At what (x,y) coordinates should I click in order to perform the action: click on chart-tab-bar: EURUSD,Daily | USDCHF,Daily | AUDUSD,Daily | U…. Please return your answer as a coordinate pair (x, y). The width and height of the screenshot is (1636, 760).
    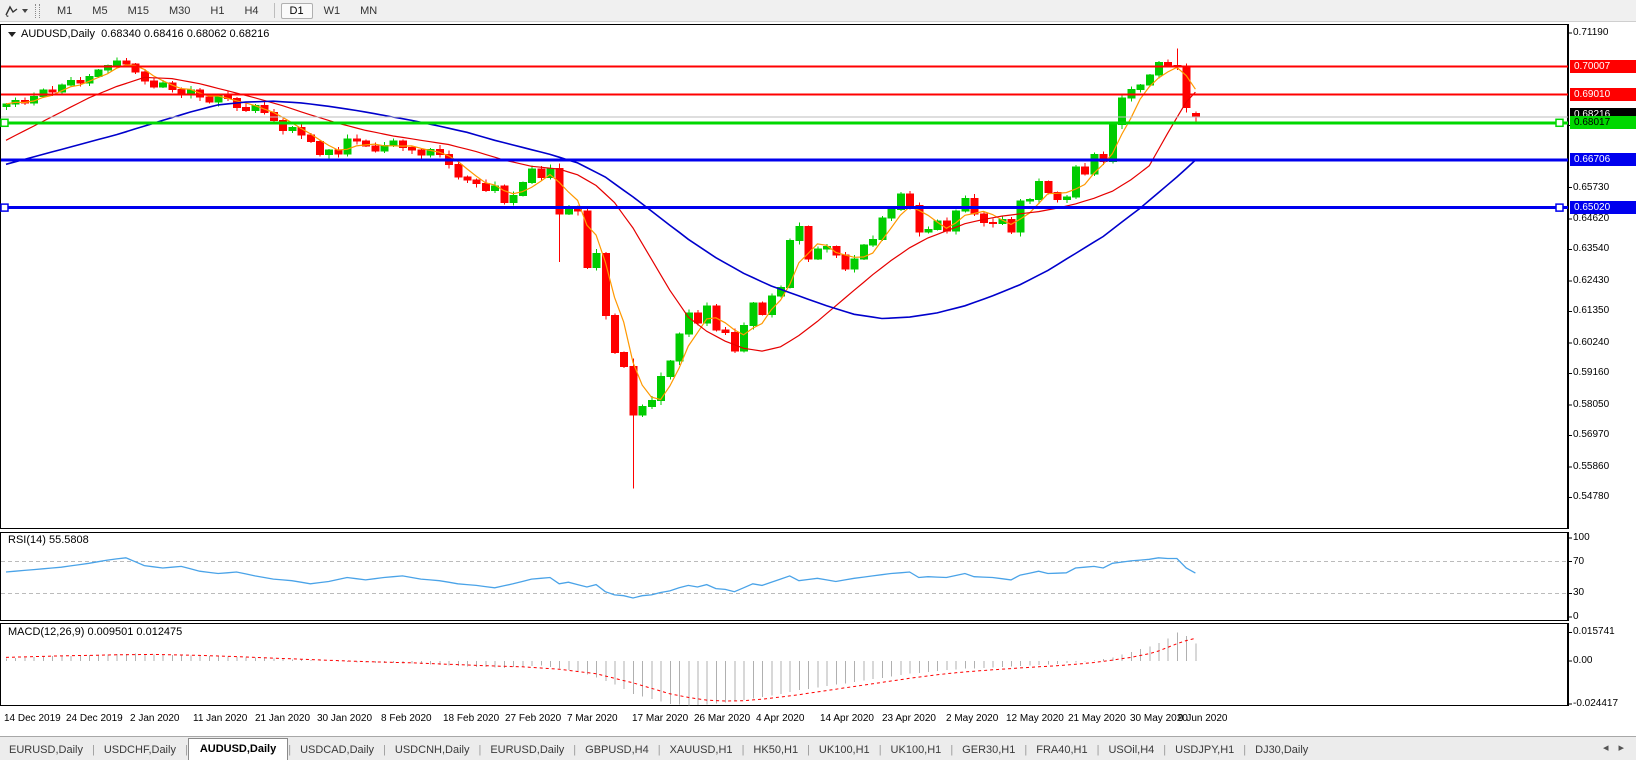
    Looking at the image, I should click on (818, 748).